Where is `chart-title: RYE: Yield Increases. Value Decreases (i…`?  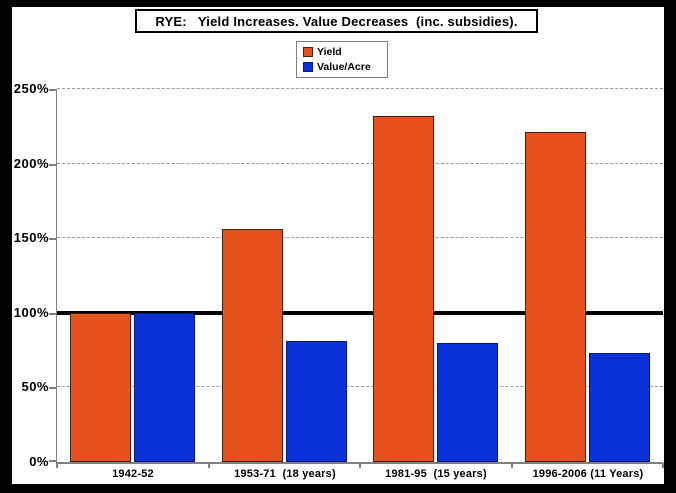
chart-title: RYE: Yield Increases. Value Decreases (i… is located at coordinates (336, 21).